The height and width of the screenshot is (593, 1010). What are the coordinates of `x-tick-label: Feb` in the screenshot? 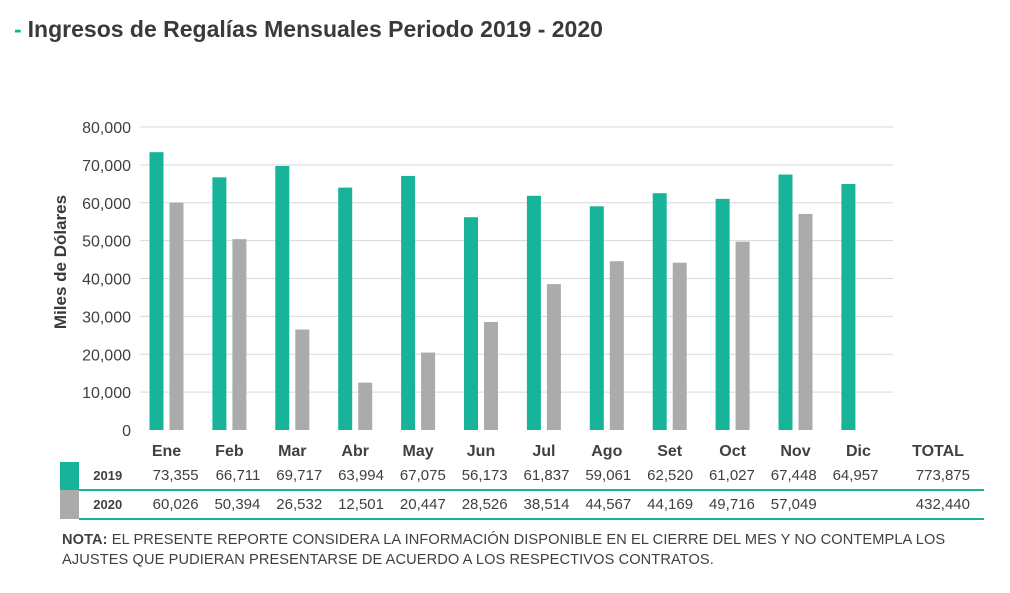 It's located at (229, 451).